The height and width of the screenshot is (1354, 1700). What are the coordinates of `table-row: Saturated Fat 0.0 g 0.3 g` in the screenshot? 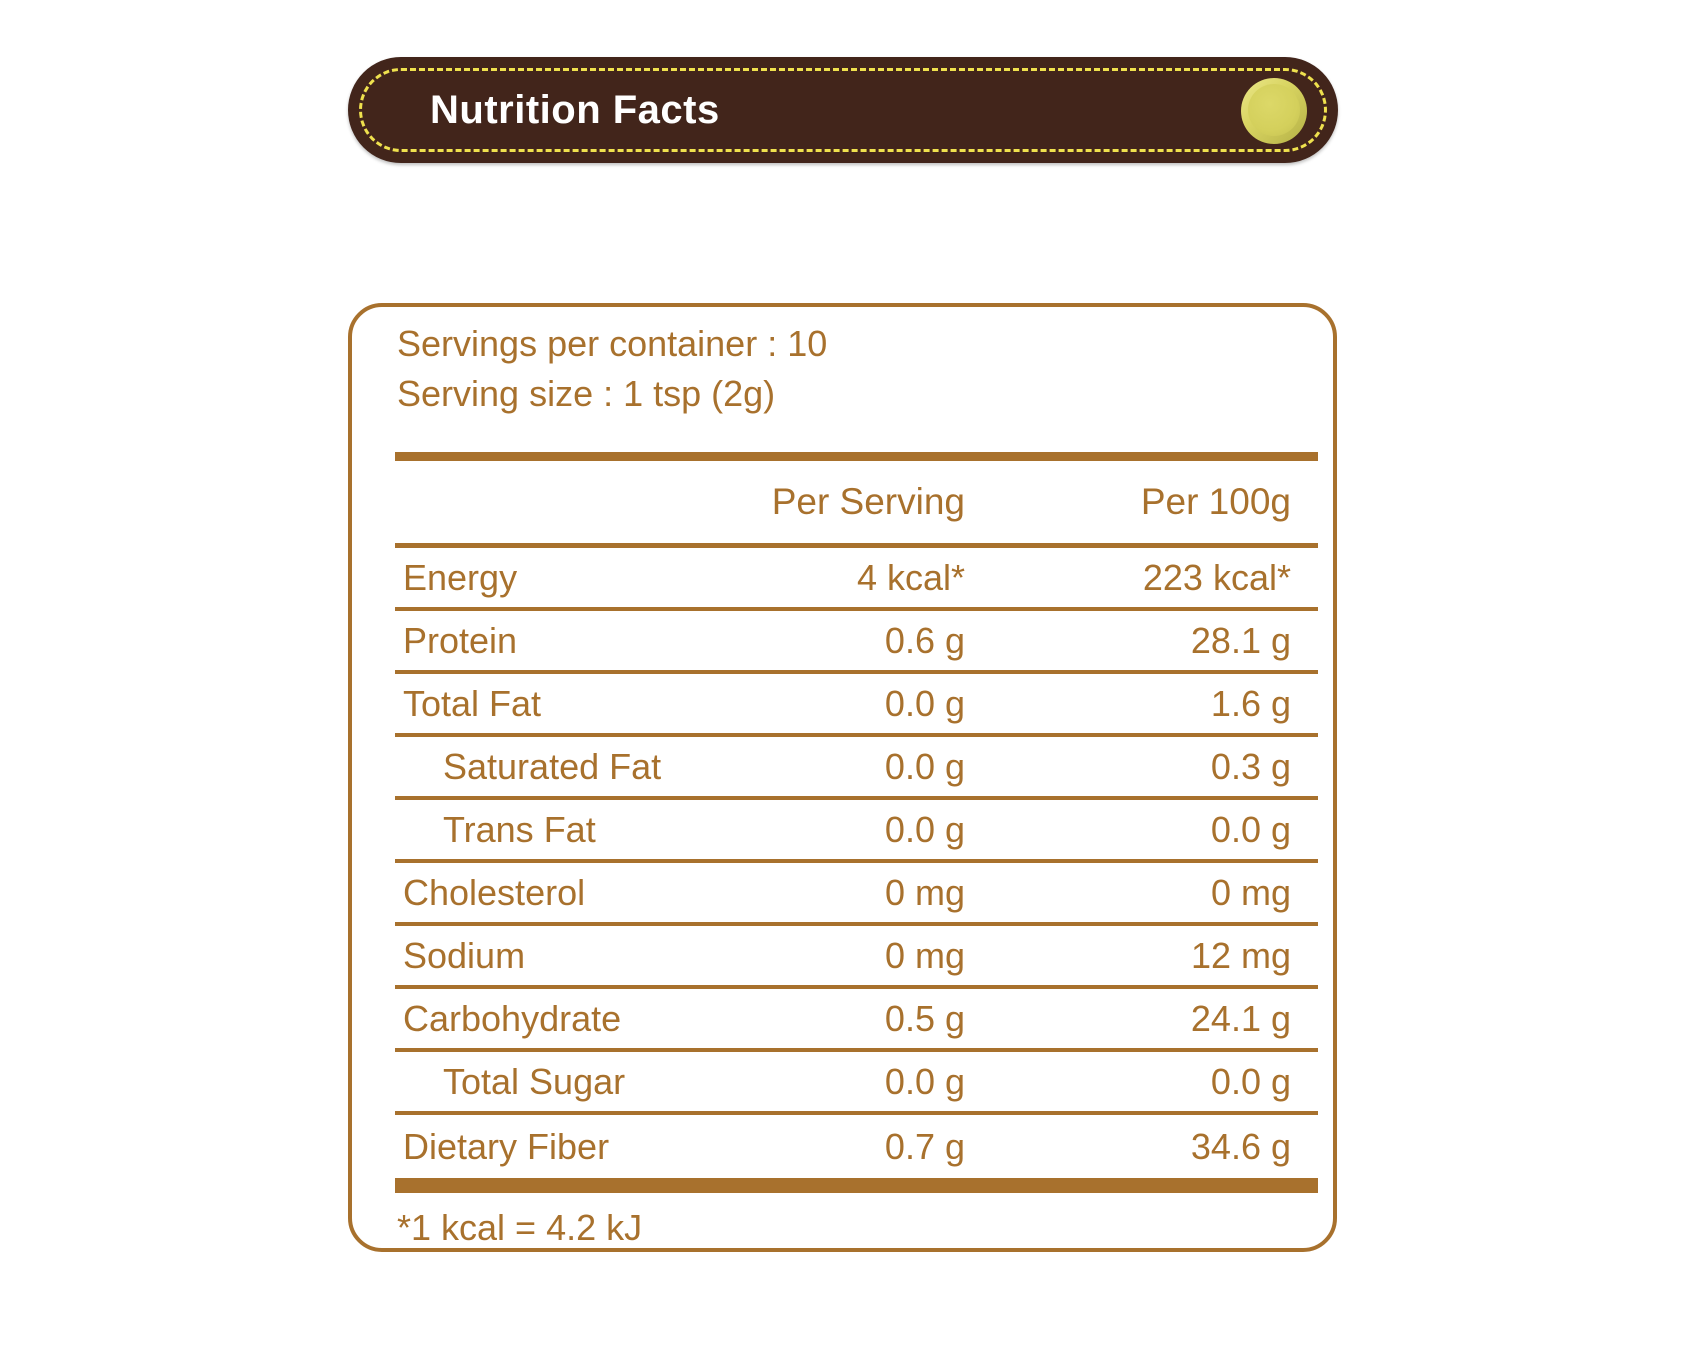 It's located at (856, 768).